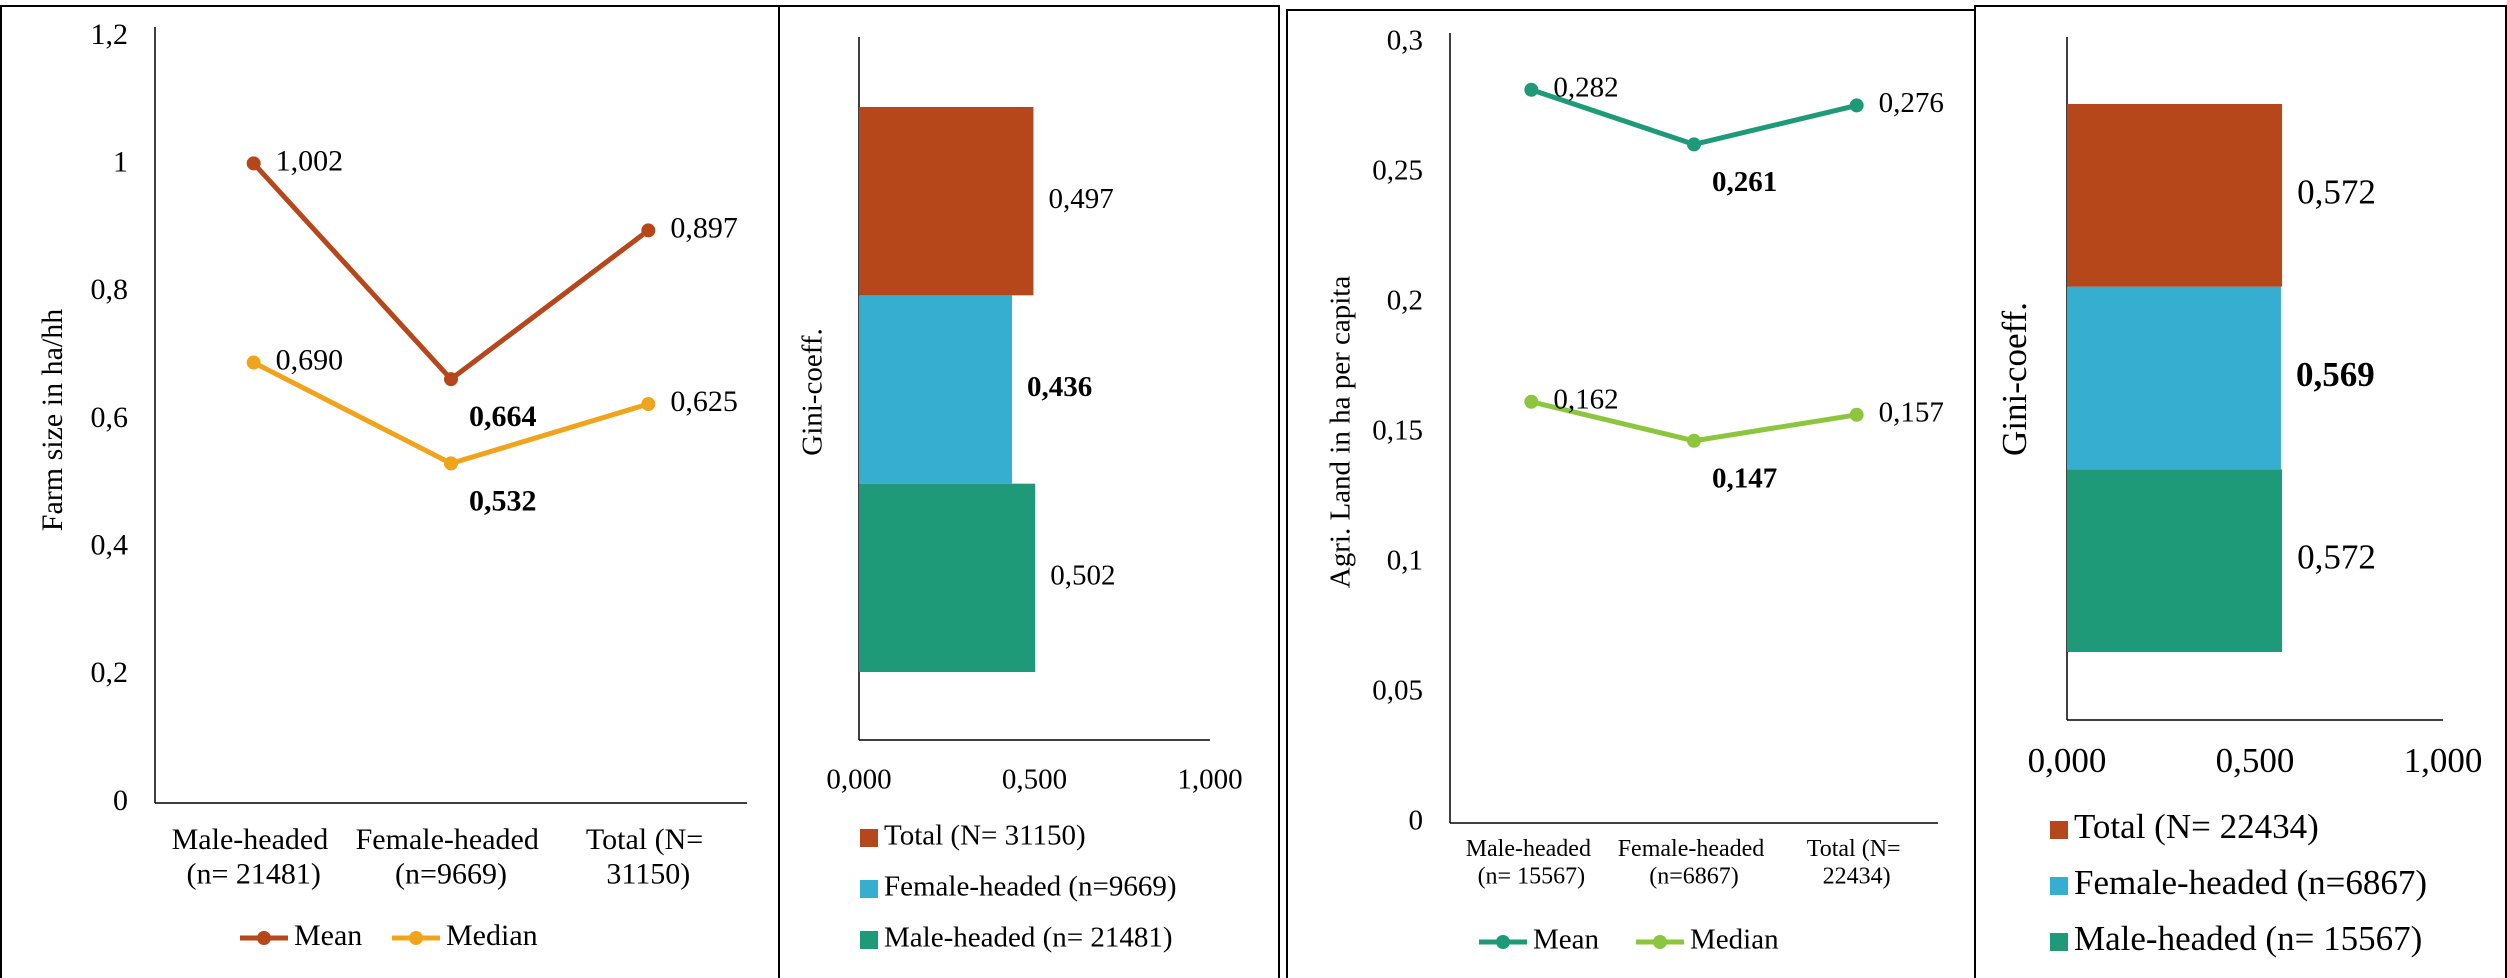 This screenshot has width=2507, height=978. What do you see at coordinates (110, 34) in the screenshot?
I see `y-tick-label: 1,2` at bounding box center [110, 34].